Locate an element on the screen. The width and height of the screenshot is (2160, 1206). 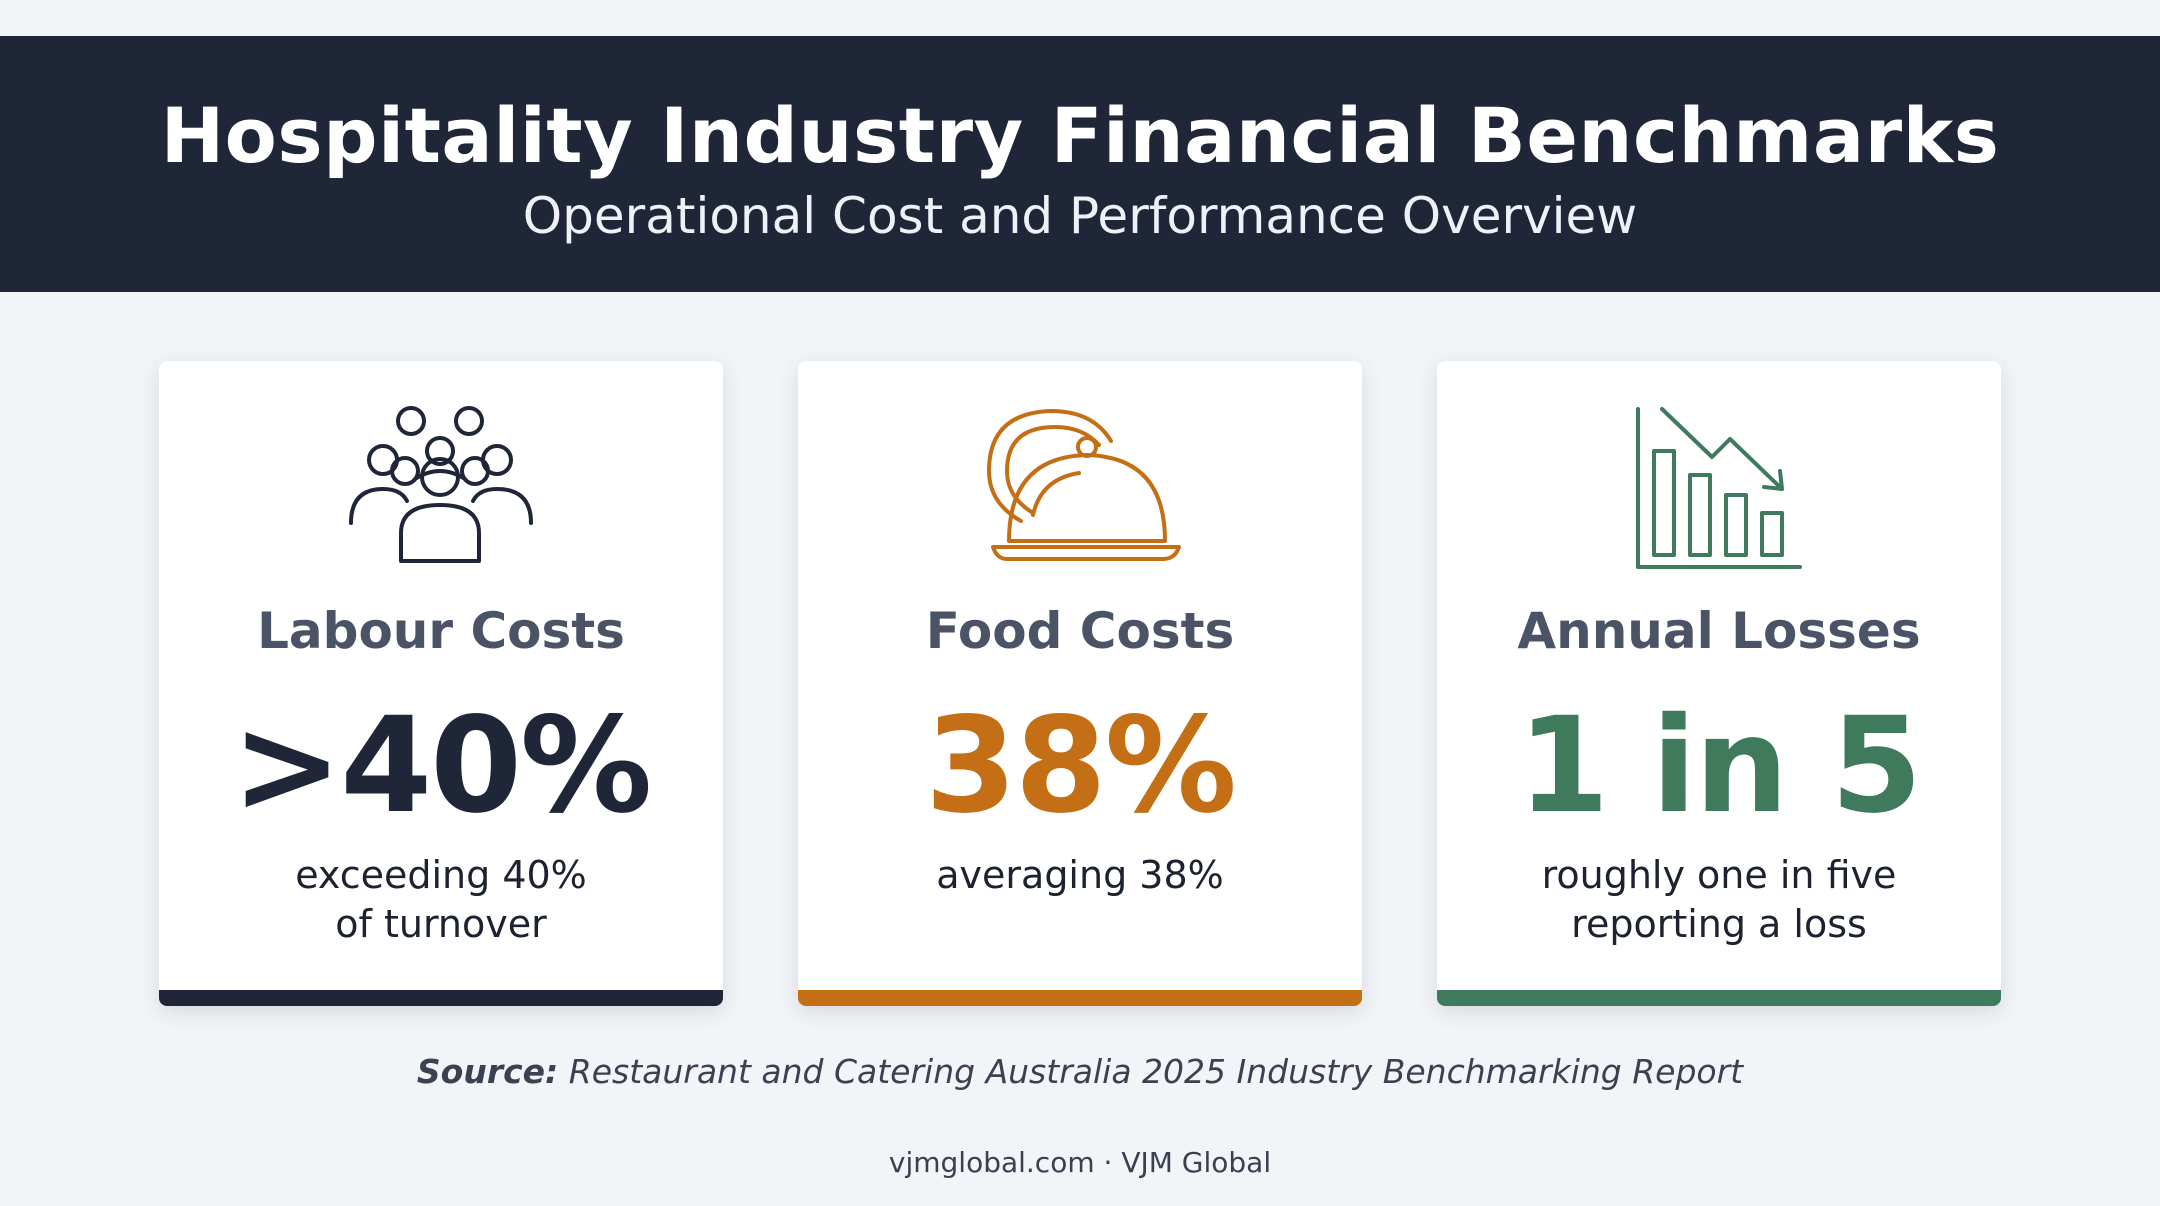
card-value: >40% is located at coordinates (442, 766).